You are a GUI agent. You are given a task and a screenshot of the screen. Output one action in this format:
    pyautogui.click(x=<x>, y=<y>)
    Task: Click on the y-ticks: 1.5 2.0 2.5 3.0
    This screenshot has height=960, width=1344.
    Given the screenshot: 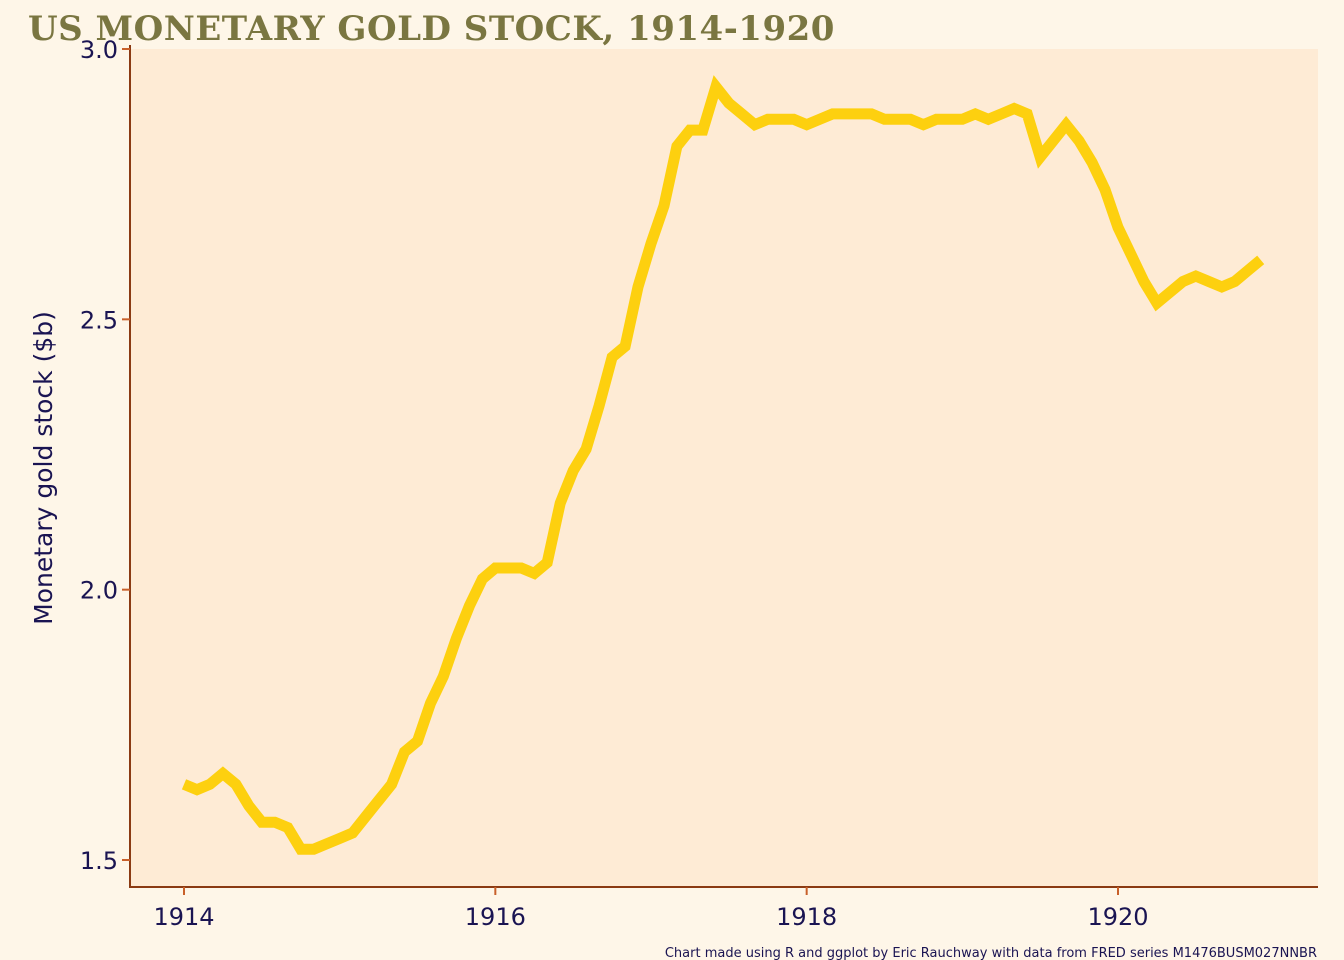 What is the action you would take?
    pyautogui.click(x=105, y=455)
    